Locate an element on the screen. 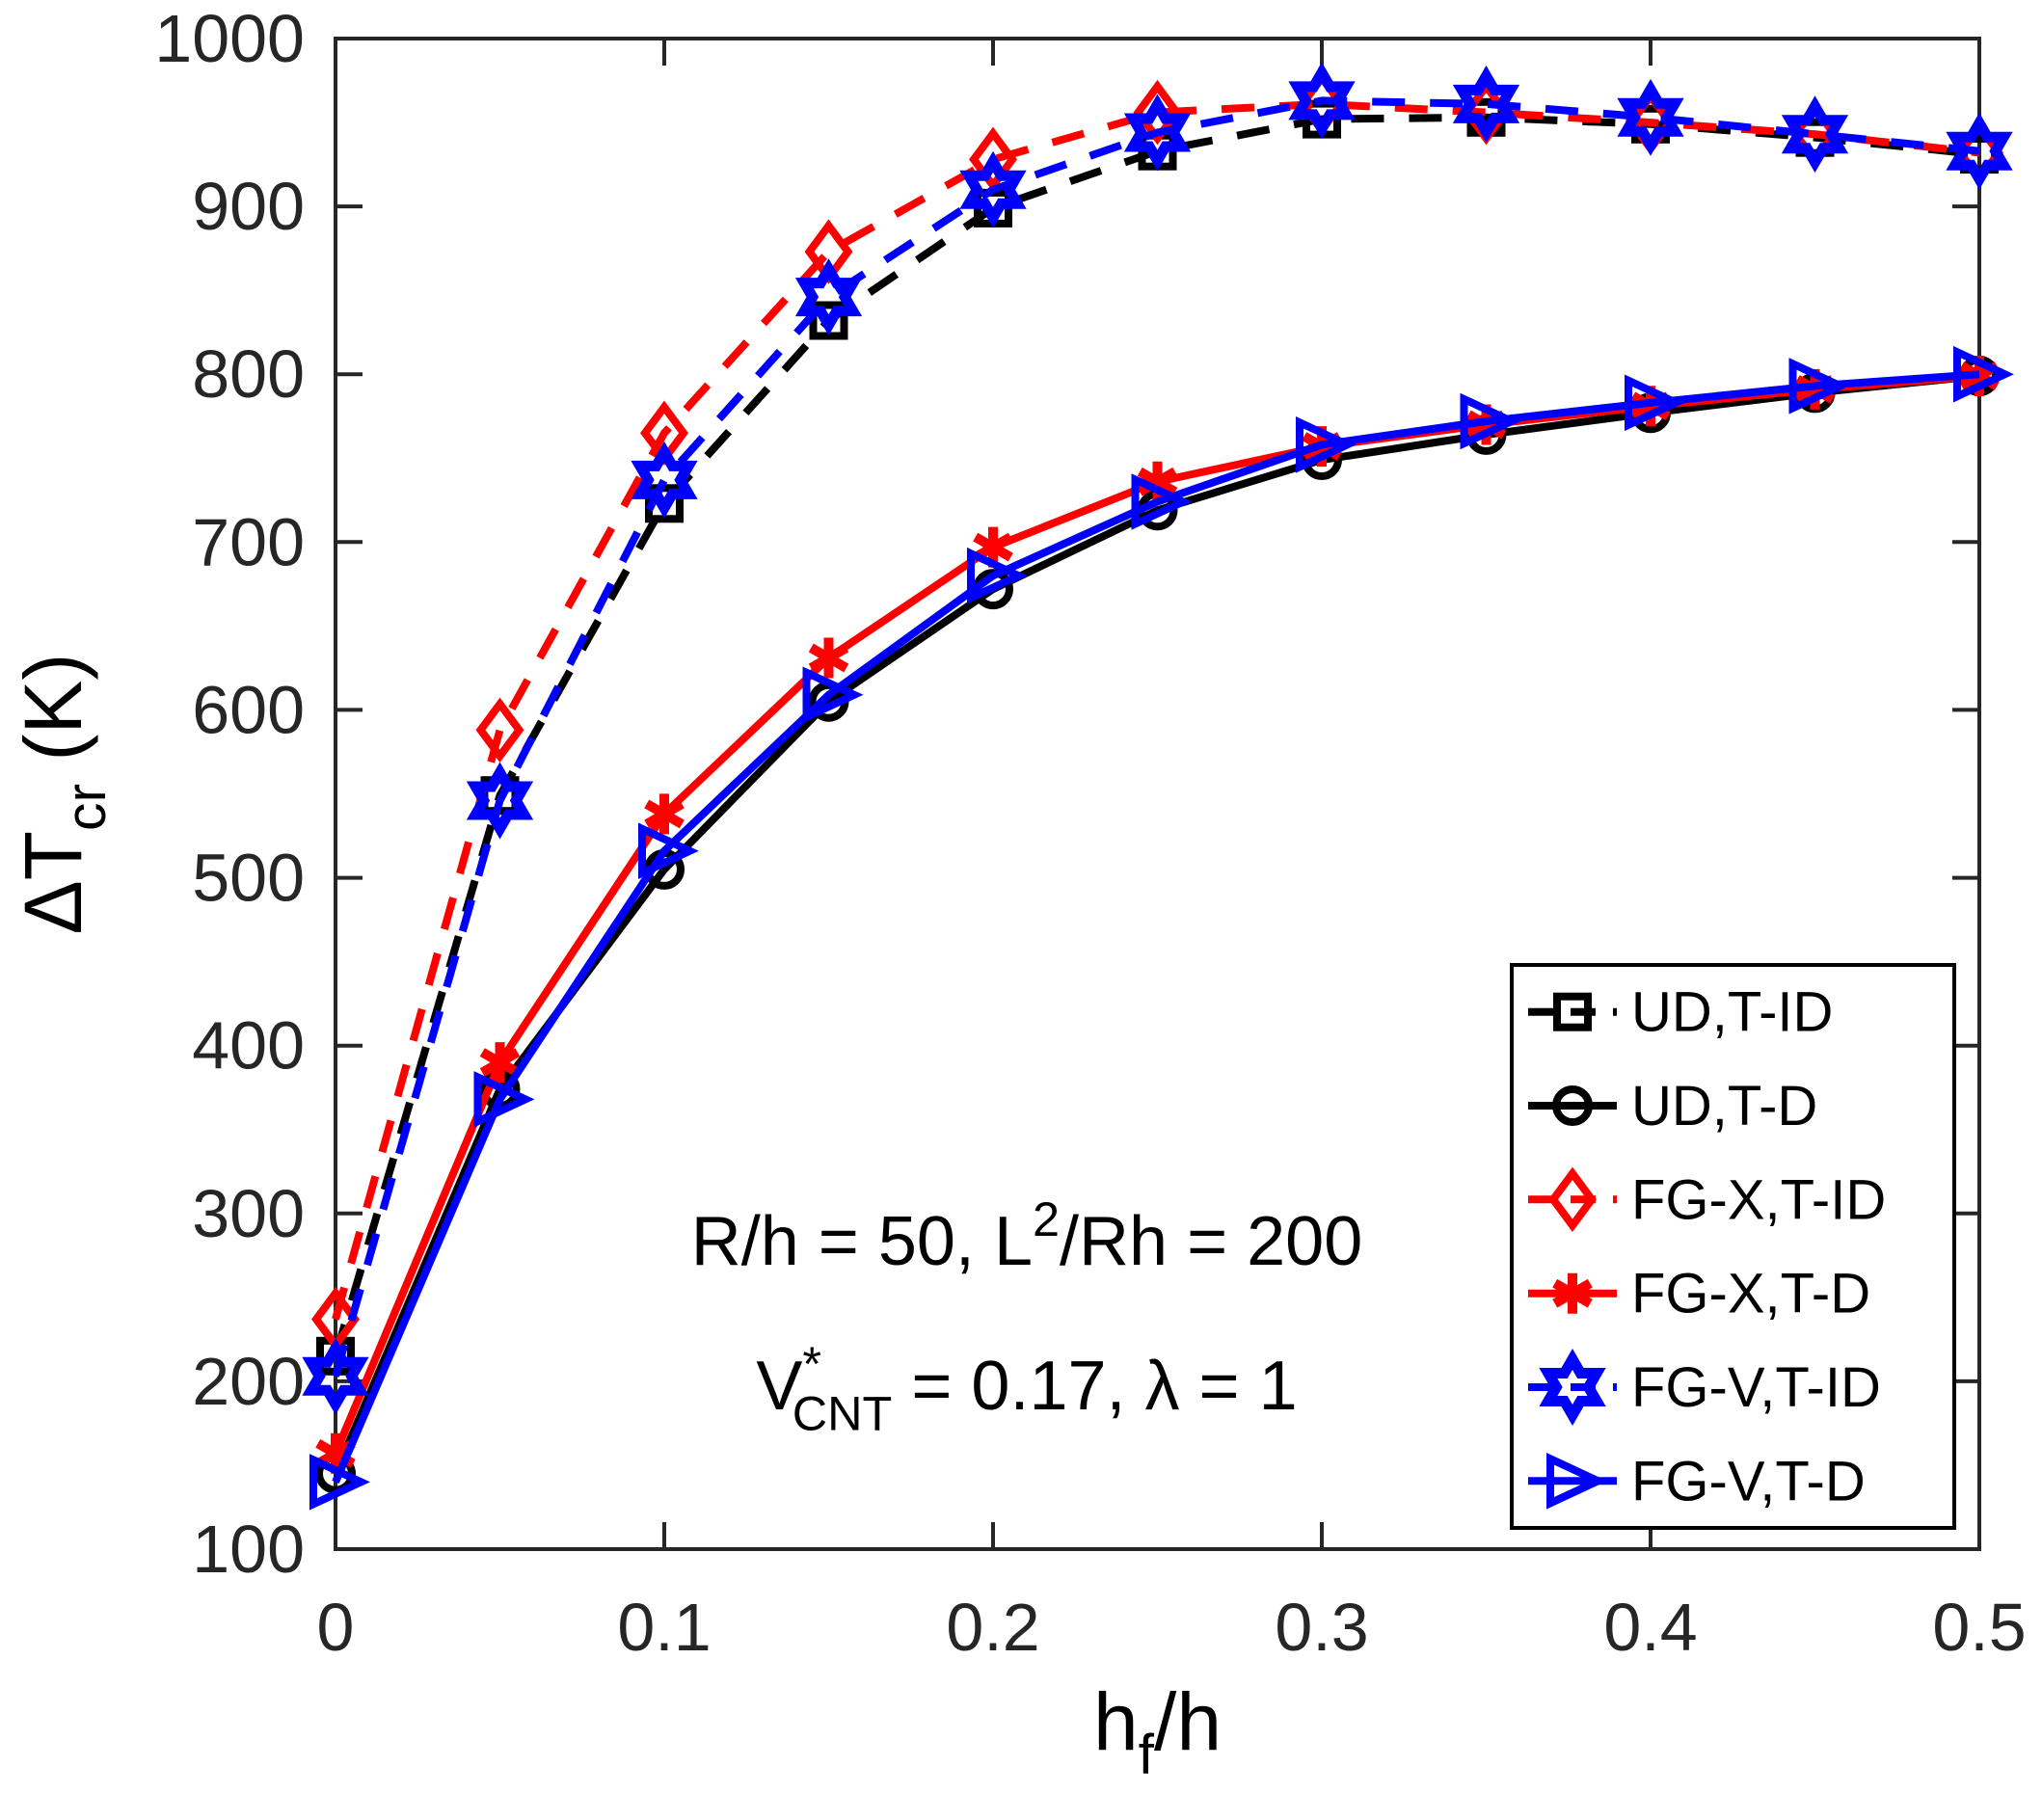 This screenshot has width=2042, height=1820. y-tick-label: 100 is located at coordinates (248, 1550).